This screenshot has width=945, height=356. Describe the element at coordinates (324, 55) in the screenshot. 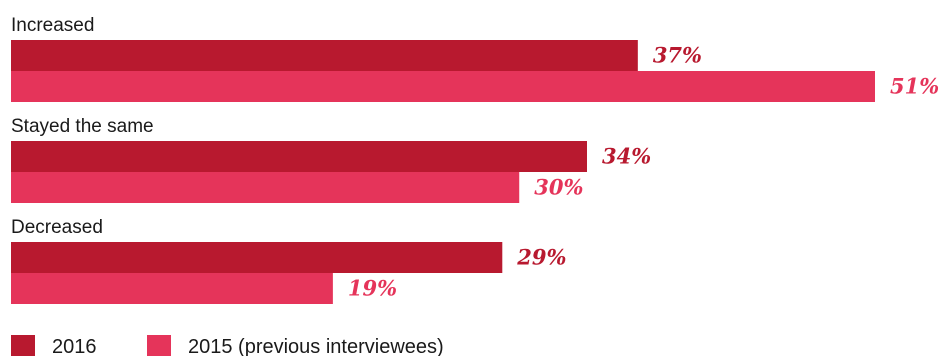

I see `bar-increased-2016` at that location.